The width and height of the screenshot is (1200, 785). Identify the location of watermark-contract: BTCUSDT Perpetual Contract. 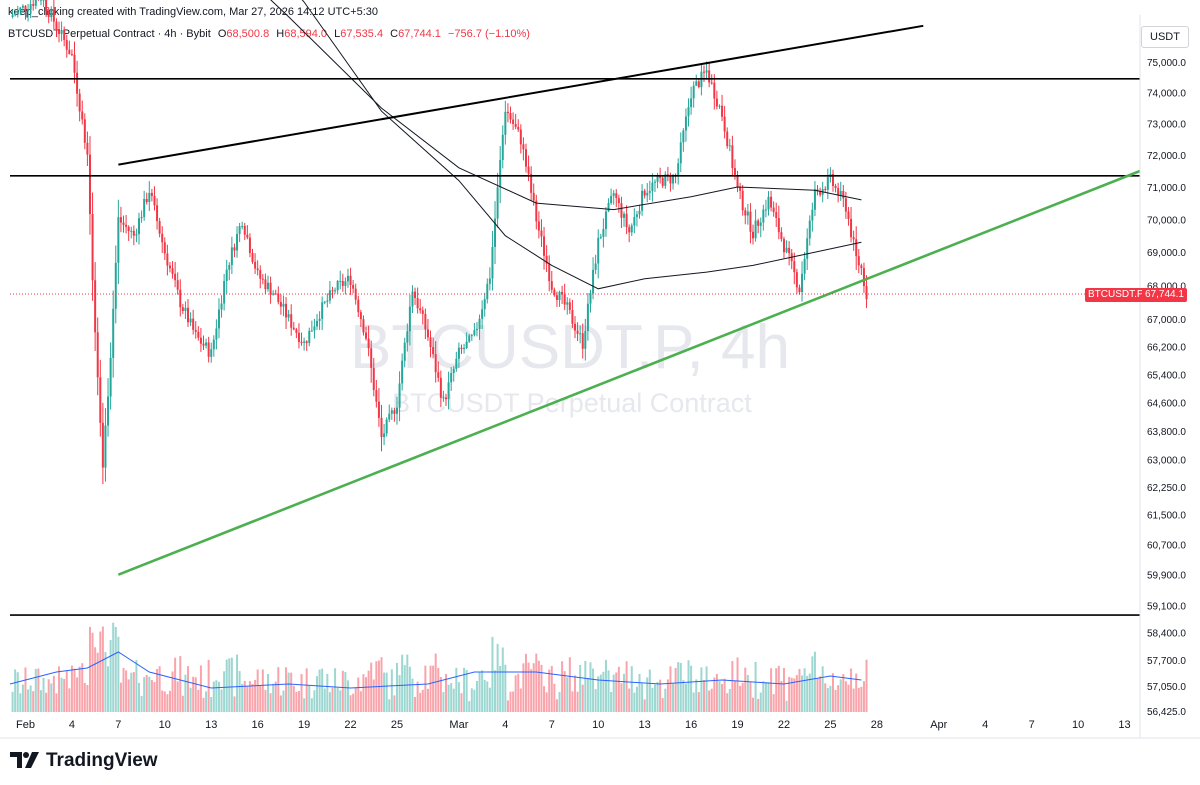
(572, 403).